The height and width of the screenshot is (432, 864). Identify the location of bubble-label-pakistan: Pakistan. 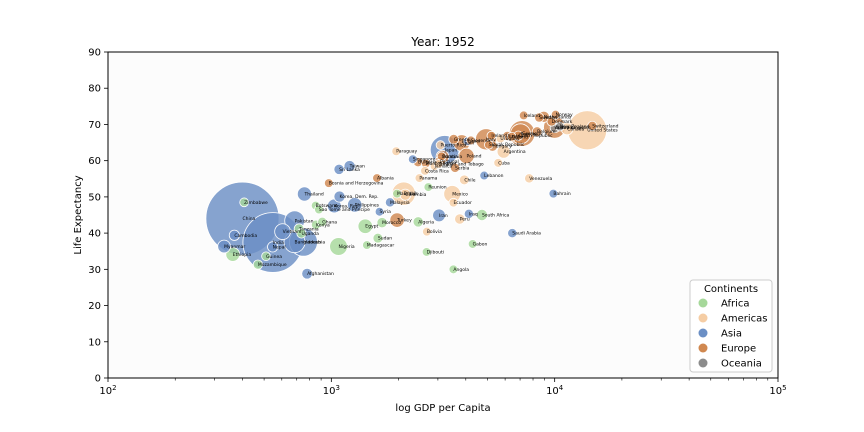
(304, 221).